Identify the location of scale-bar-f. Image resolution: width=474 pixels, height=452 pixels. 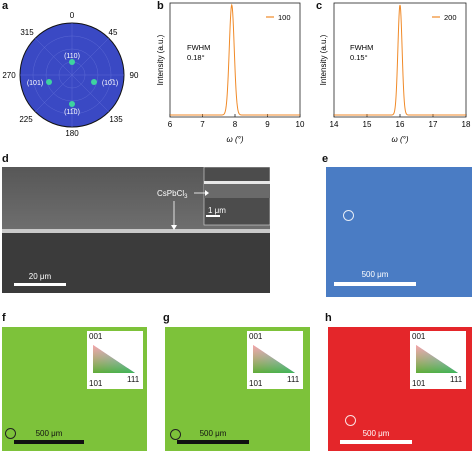
(49, 442).